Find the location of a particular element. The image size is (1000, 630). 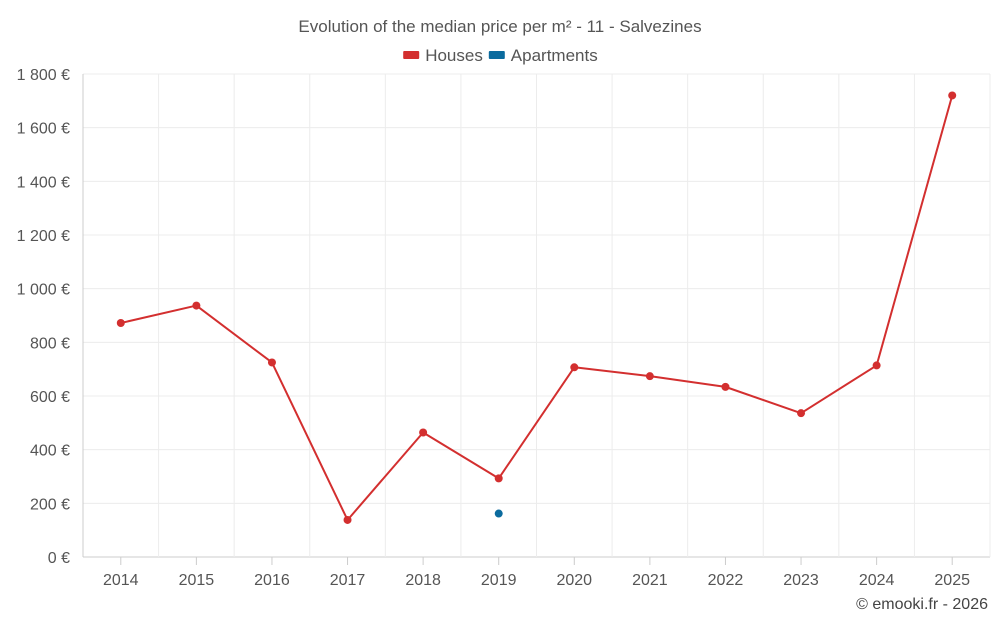

y-tick-label: 1 400 € is located at coordinates (43, 182).